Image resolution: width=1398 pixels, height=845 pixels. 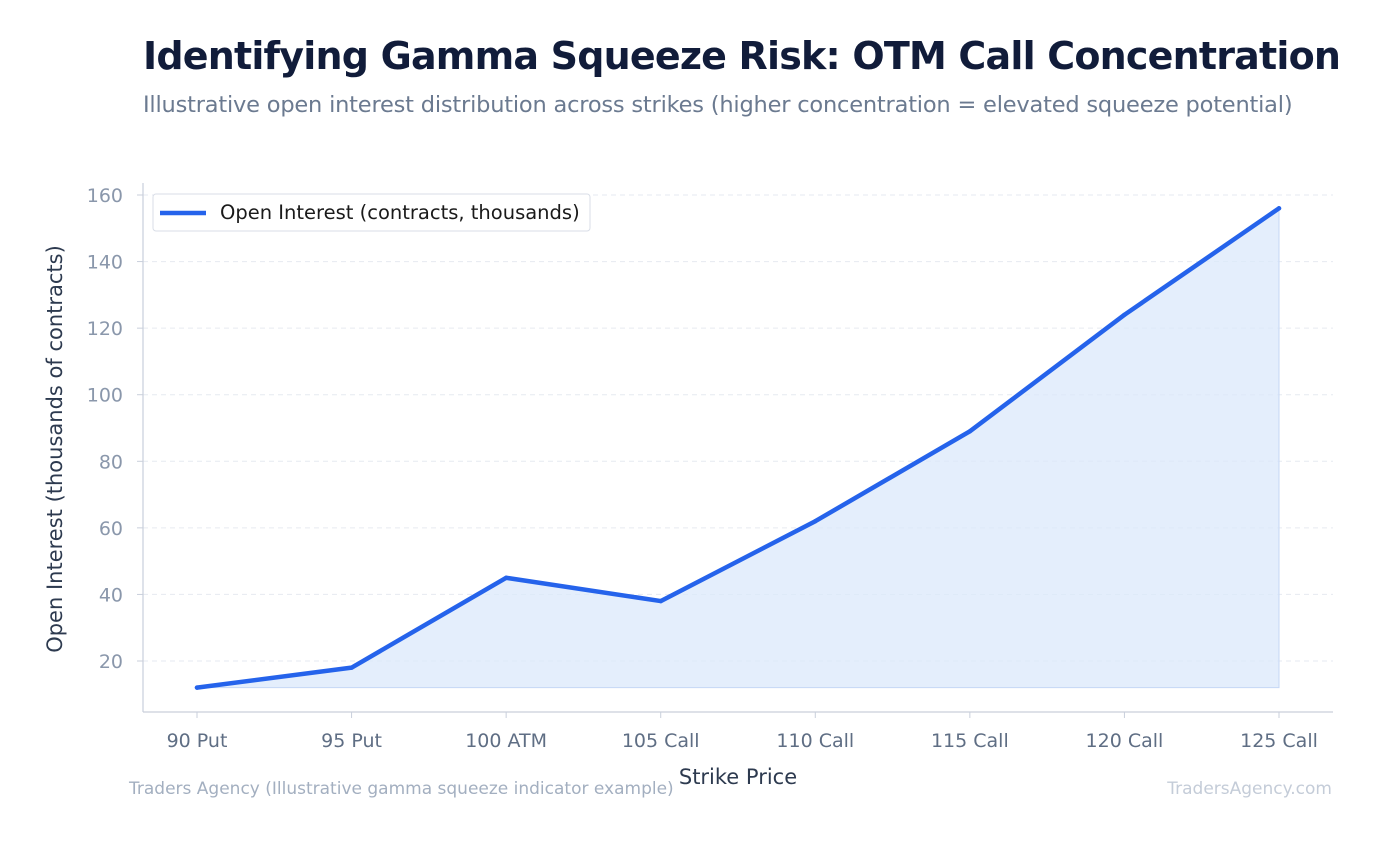 What do you see at coordinates (661, 741) in the screenshot?
I see `x-tick-label: 105 Call` at bounding box center [661, 741].